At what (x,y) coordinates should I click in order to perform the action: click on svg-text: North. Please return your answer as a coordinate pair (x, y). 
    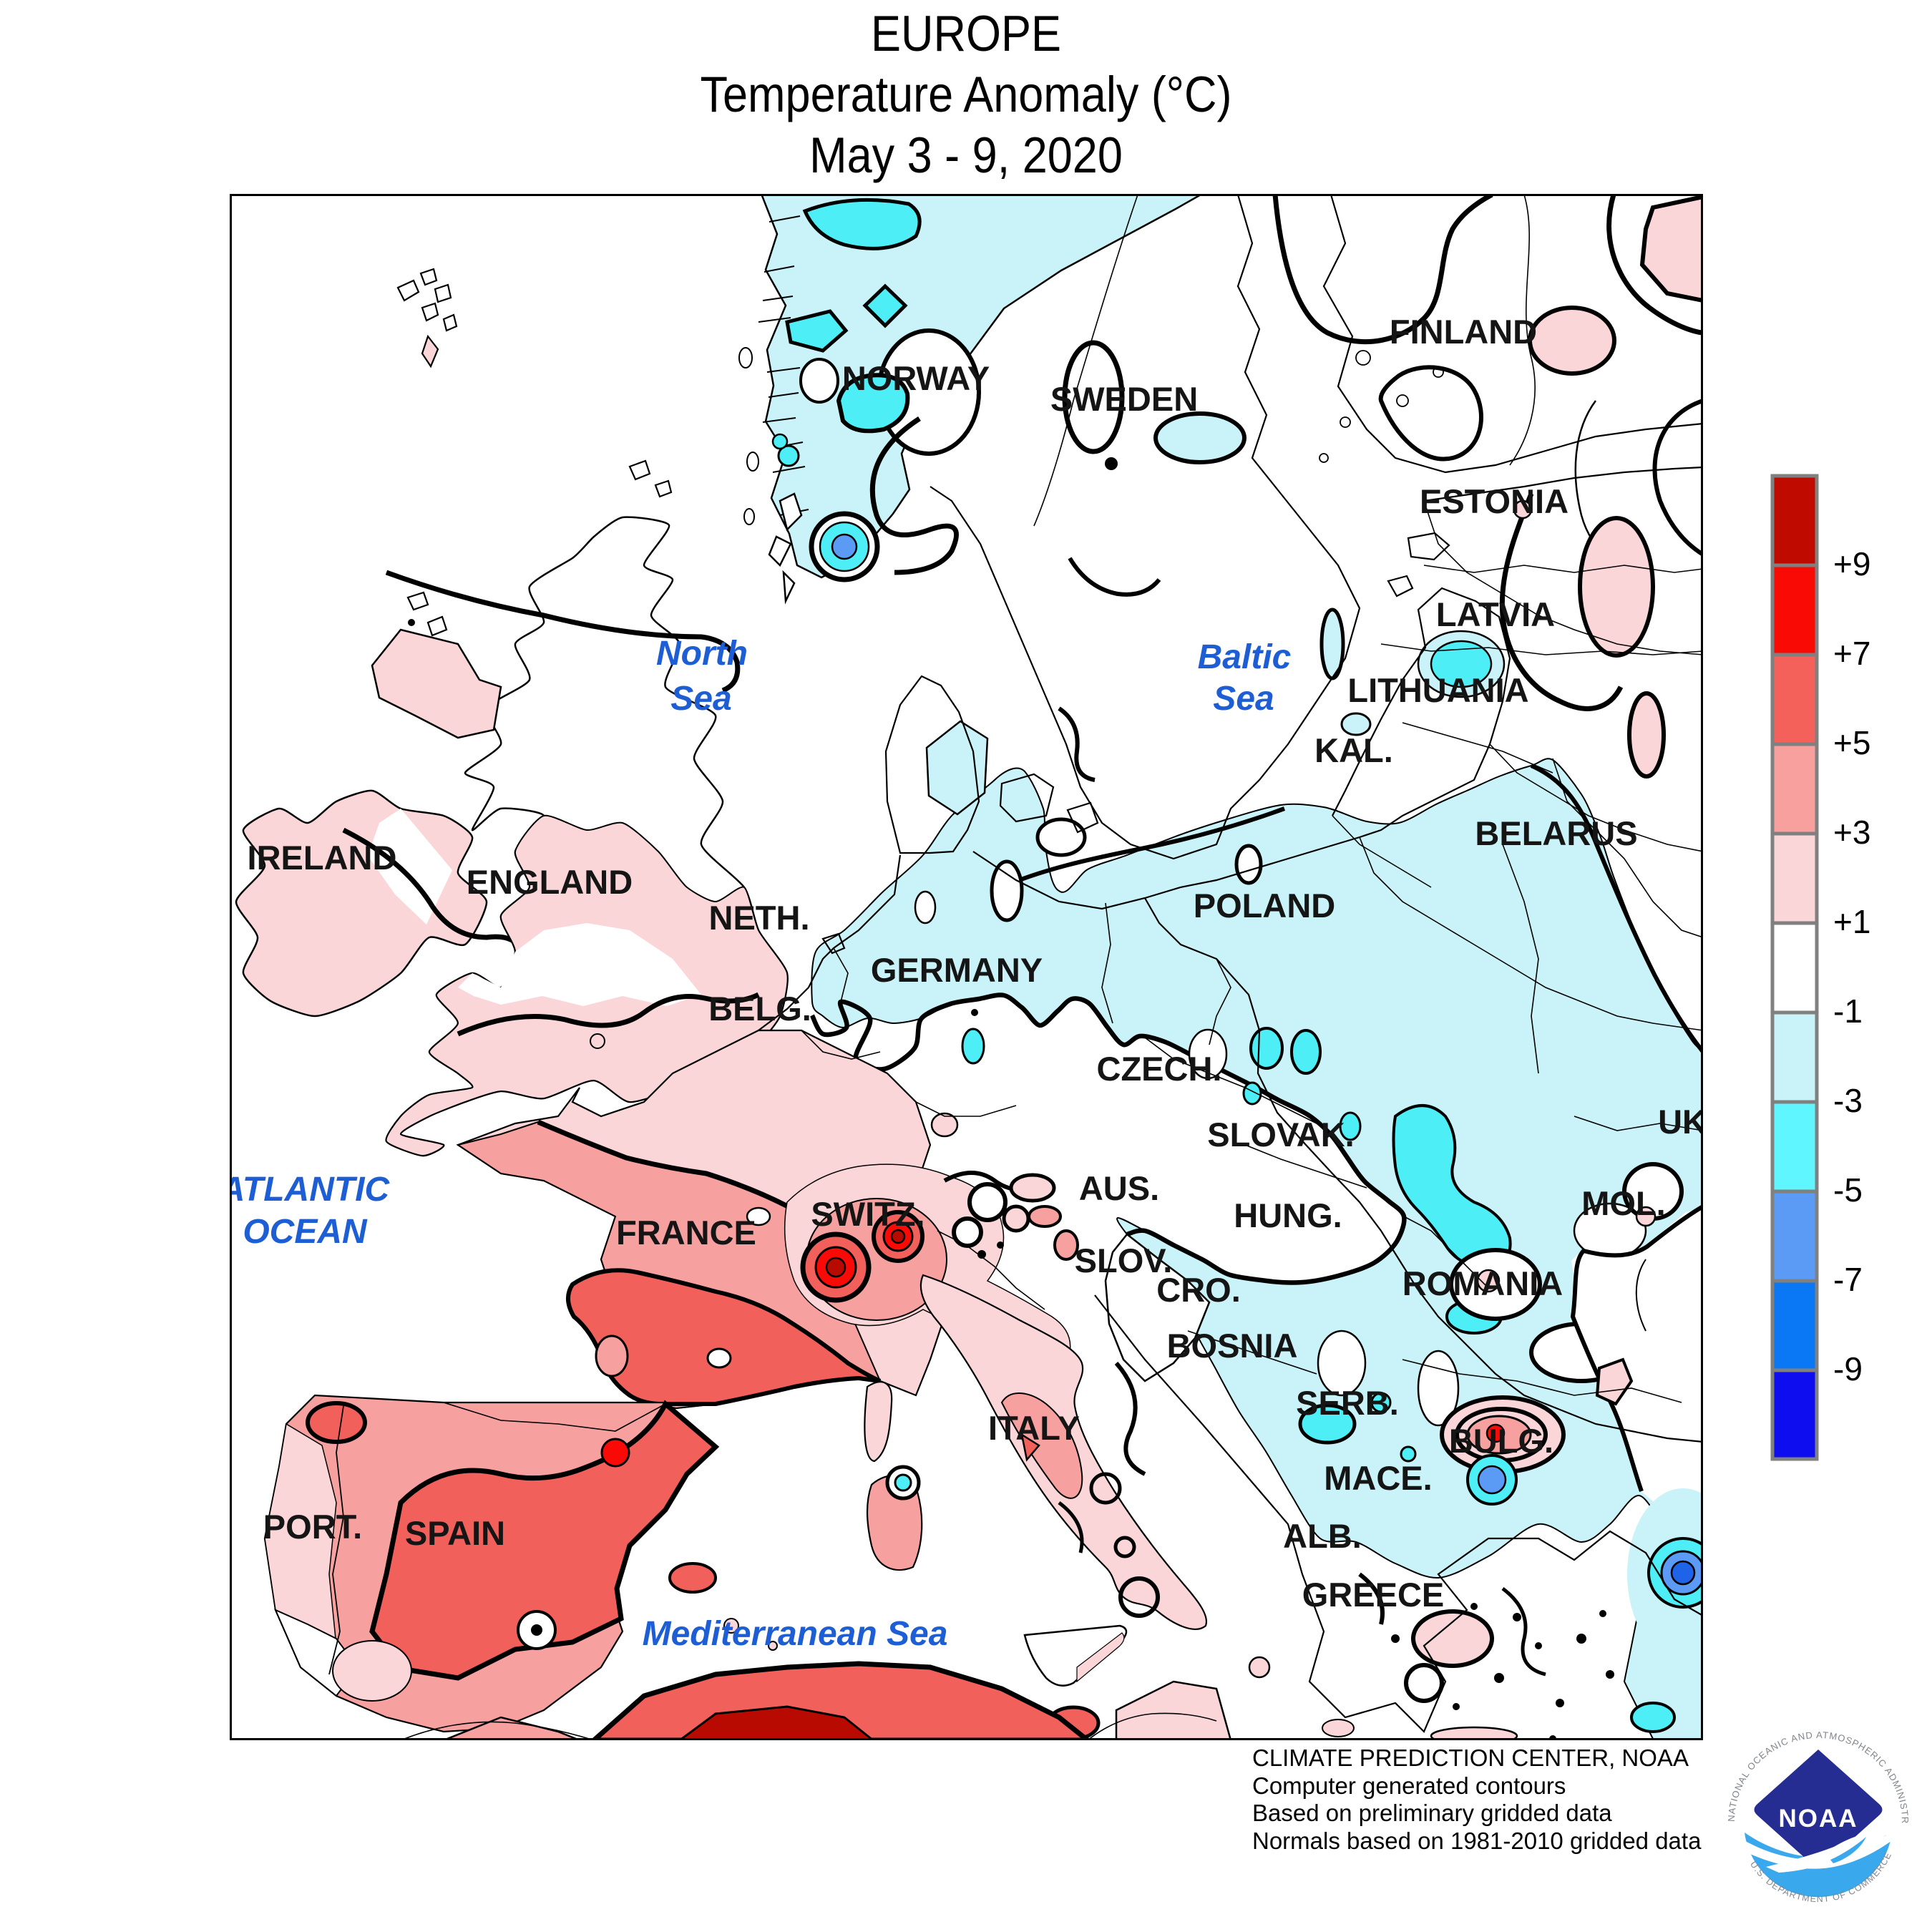
    Looking at the image, I should click on (702, 654).